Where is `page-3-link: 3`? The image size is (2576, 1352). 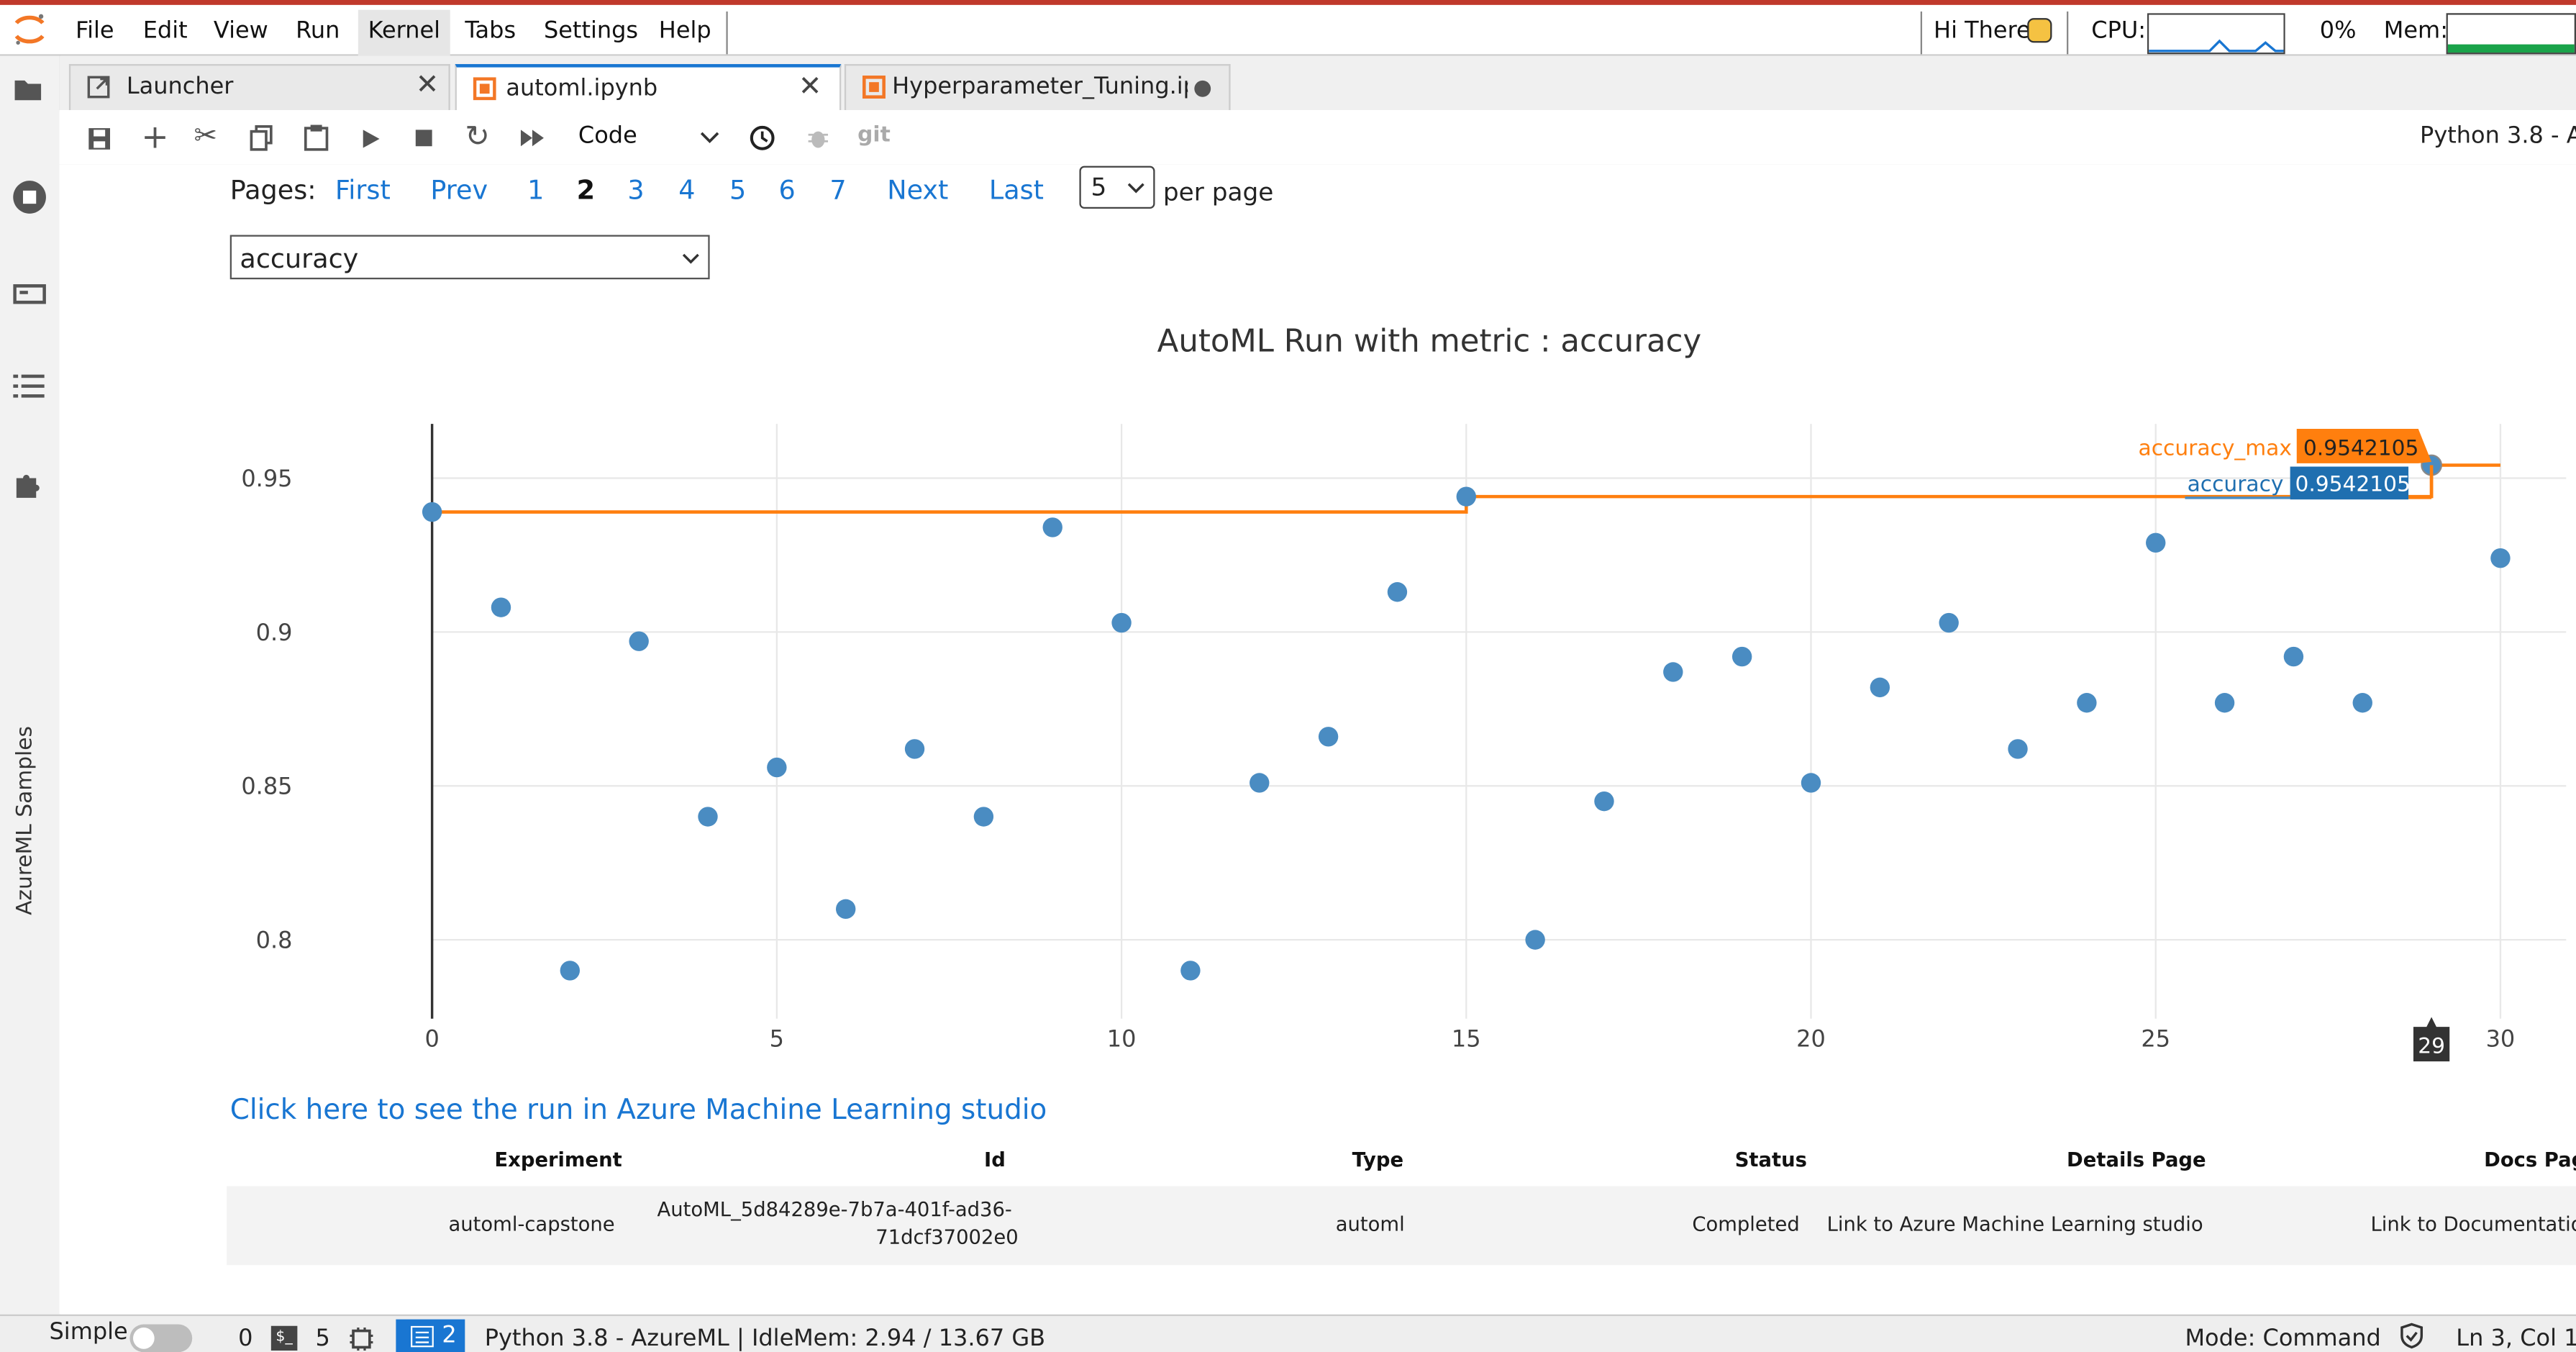 page-3-link: 3 is located at coordinates (636, 190).